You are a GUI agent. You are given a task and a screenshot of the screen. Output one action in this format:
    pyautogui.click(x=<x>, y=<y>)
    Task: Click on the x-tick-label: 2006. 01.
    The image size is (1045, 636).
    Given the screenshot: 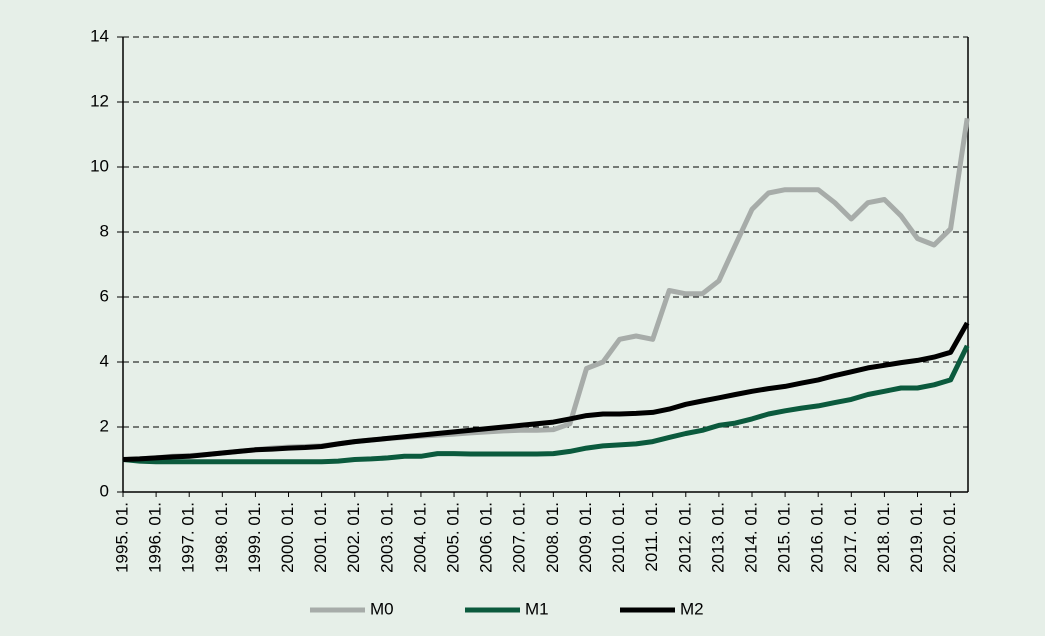 What is the action you would take?
    pyautogui.click(x=486, y=537)
    